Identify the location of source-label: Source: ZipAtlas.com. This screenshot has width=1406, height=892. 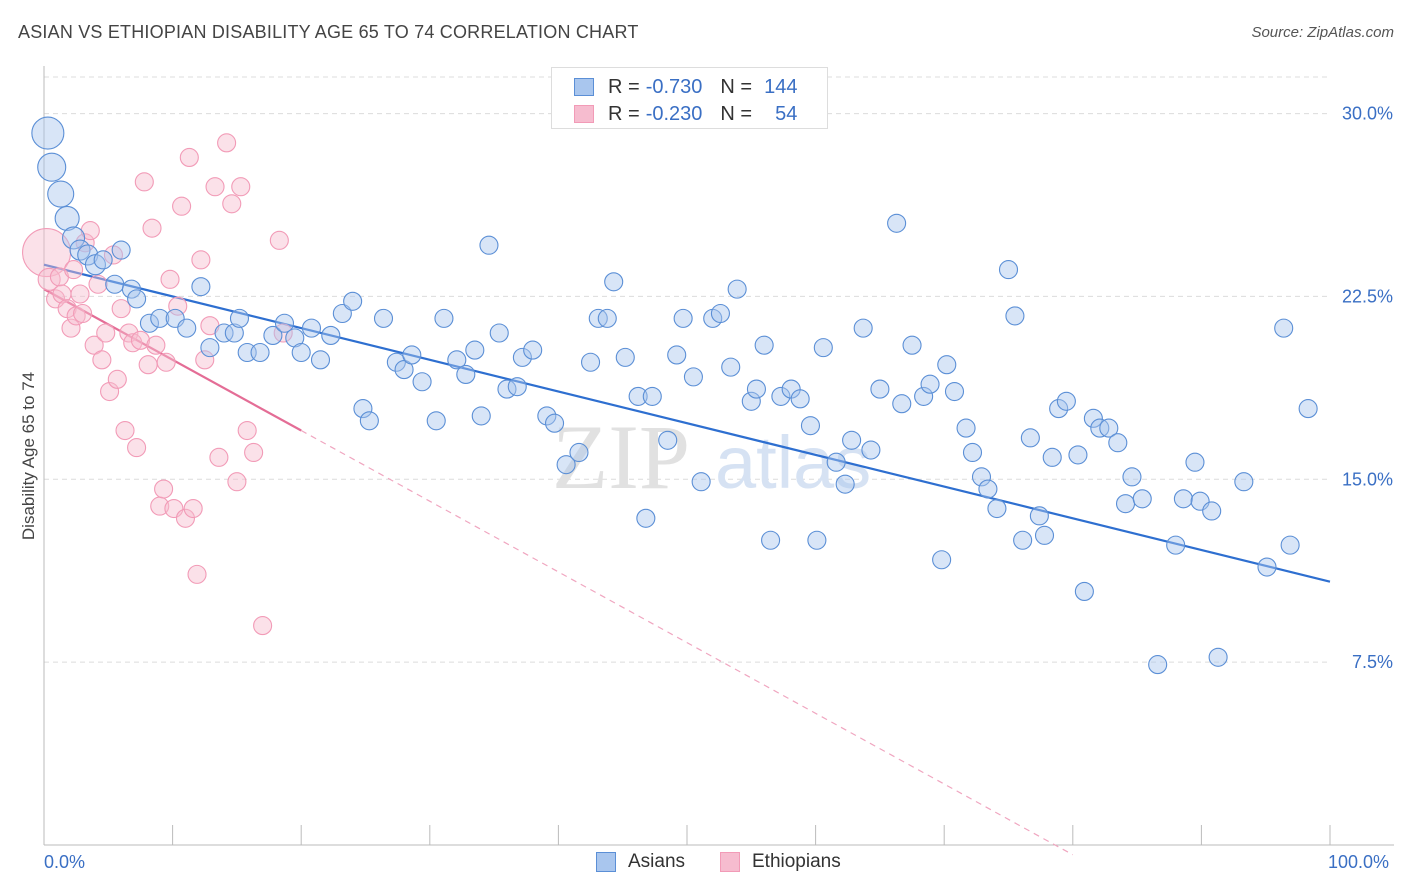
(1322, 32).